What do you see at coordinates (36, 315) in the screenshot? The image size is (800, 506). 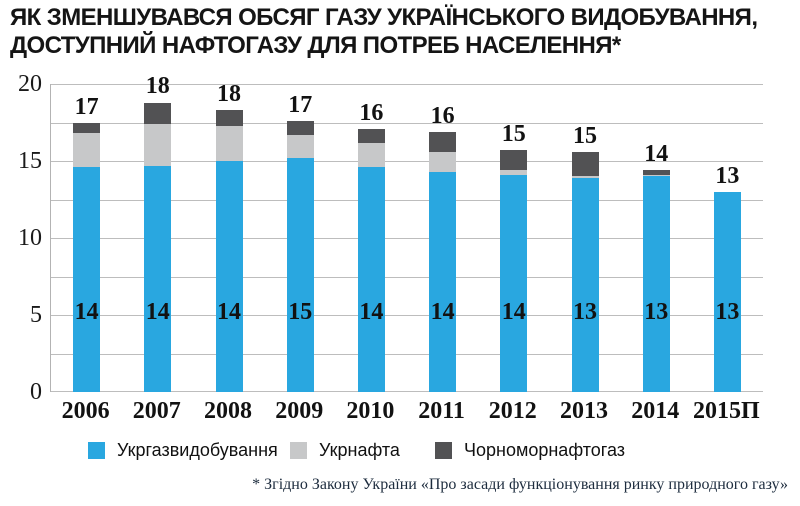 I see `y-tick-label: 5` at bounding box center [36, 315].